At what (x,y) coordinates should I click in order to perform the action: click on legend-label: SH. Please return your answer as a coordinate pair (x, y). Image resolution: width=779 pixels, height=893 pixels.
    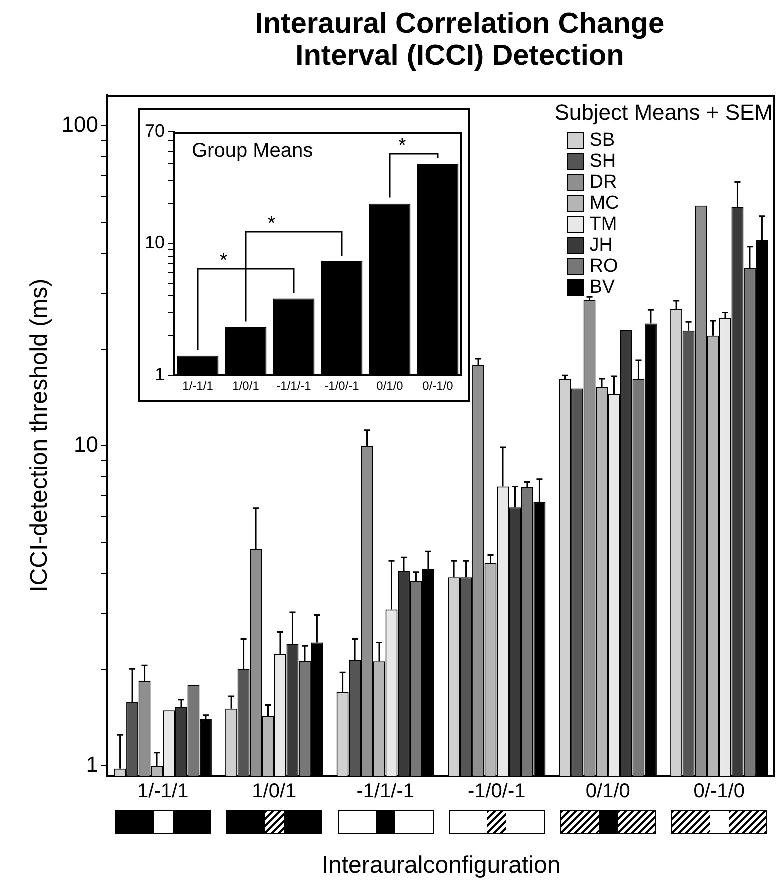
    Looking at the image, I should click on (603, 161).